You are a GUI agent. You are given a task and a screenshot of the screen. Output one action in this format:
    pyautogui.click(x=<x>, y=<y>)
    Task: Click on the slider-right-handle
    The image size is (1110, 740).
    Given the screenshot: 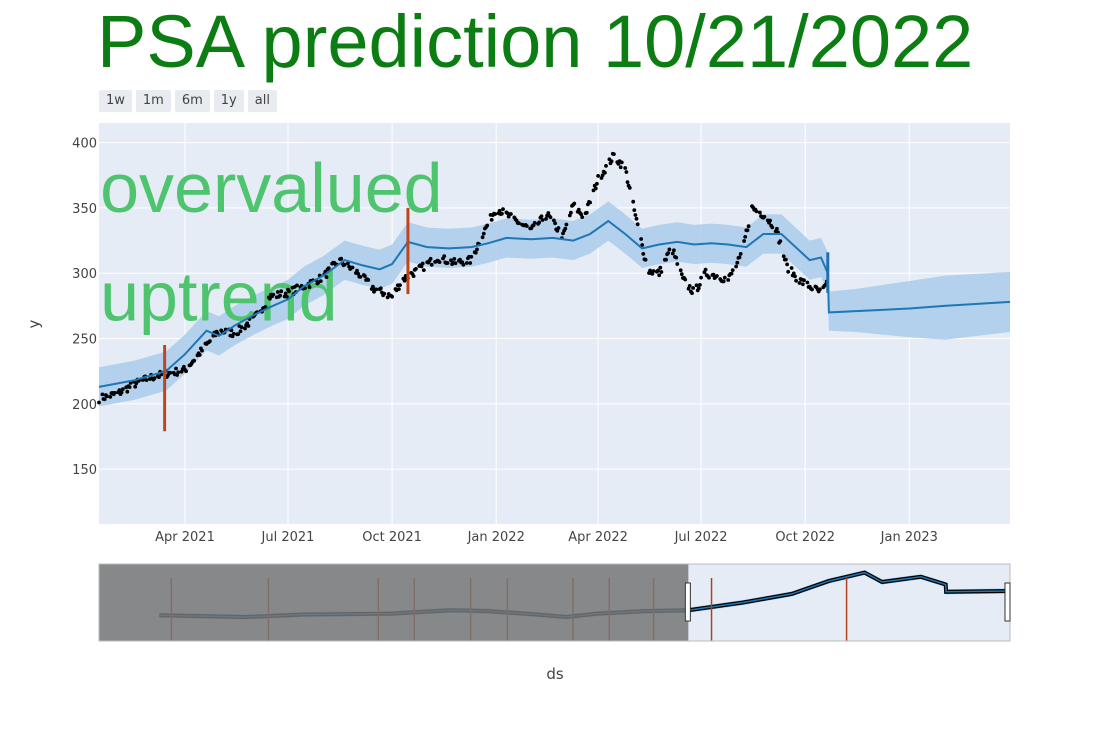 What is the action you would take?
    pyautogui.click(x=1007, y=602)
    